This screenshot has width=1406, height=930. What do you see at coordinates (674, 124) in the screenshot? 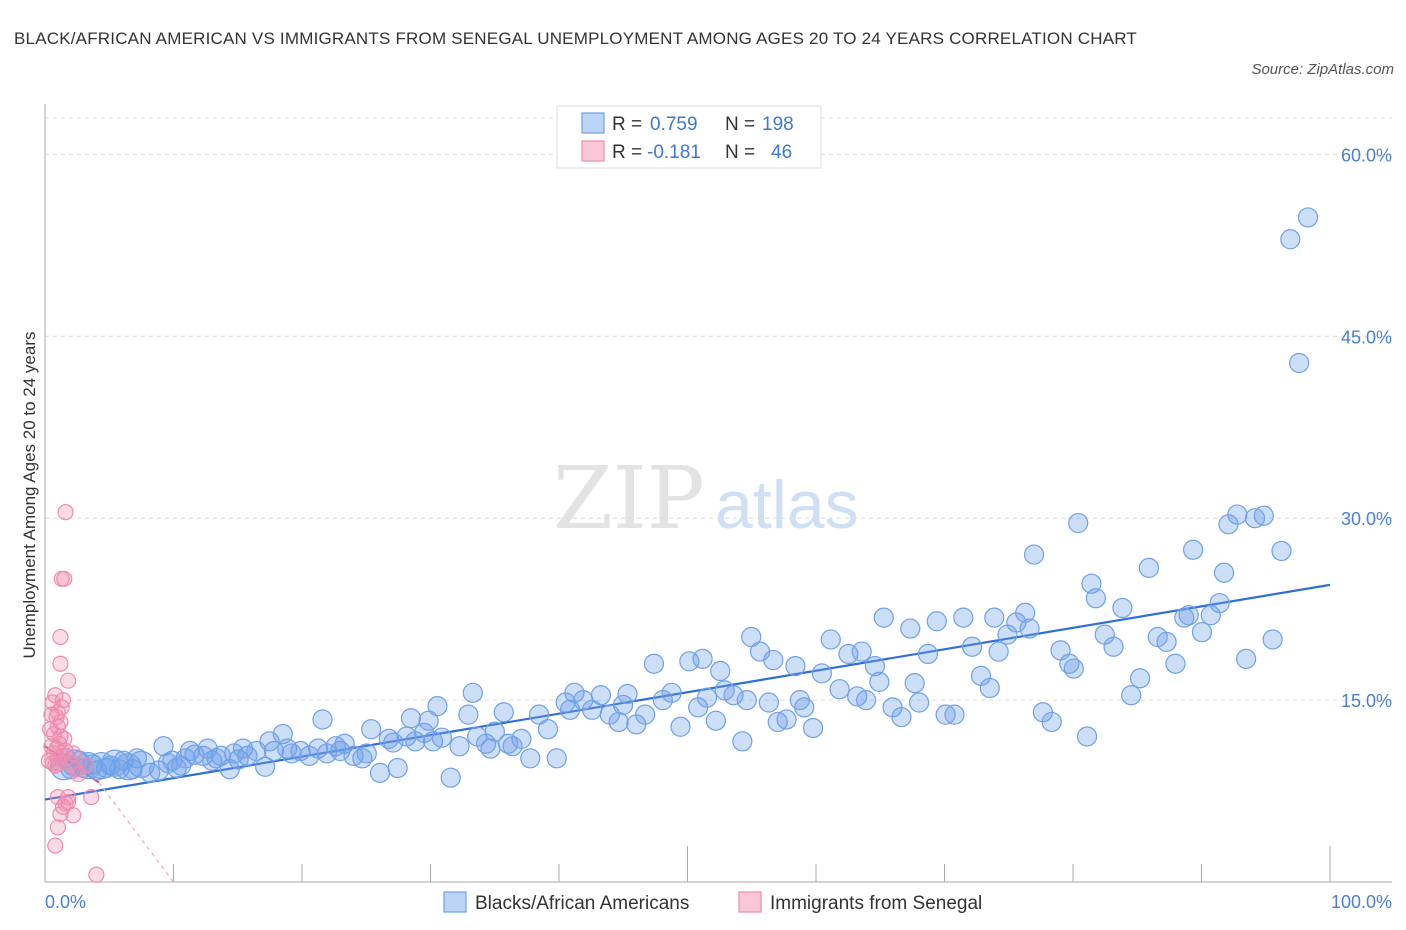
I see `legend-r-value-blue: 0.759` at bounding box center [674, 124].